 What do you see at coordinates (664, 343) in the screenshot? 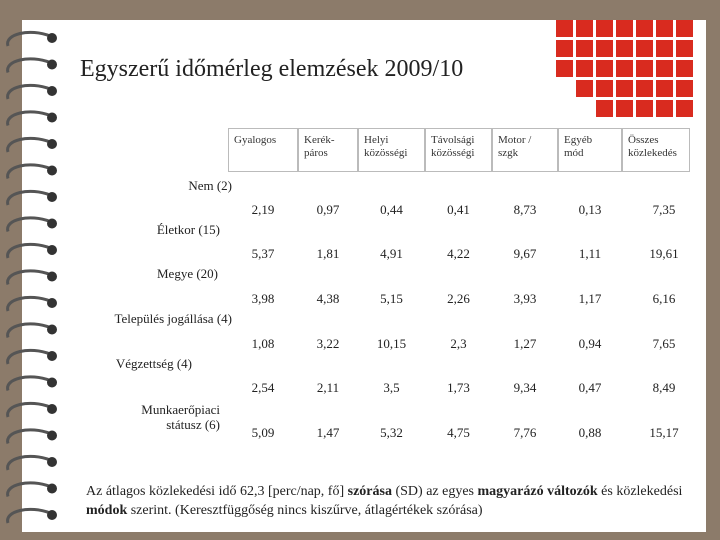
I see `table-cell: 7,65` at bounding box center [664, 343].